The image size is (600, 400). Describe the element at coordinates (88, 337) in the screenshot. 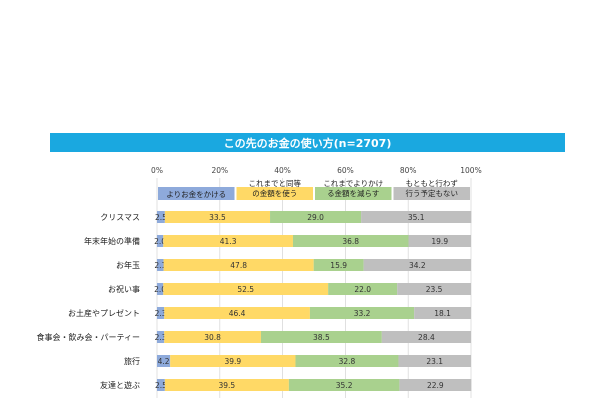

I see `category-label: 食事会・飲み会・パーティー` at that location.